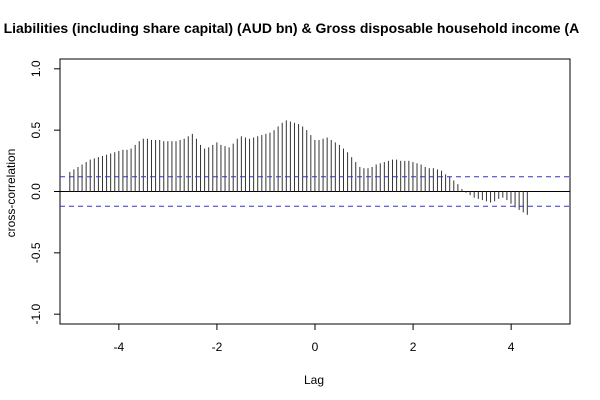  What do you see at coordinates (314, 380) in the screenshot?
I see `x-axis-label: Lag` at bounding box center [314, 380].